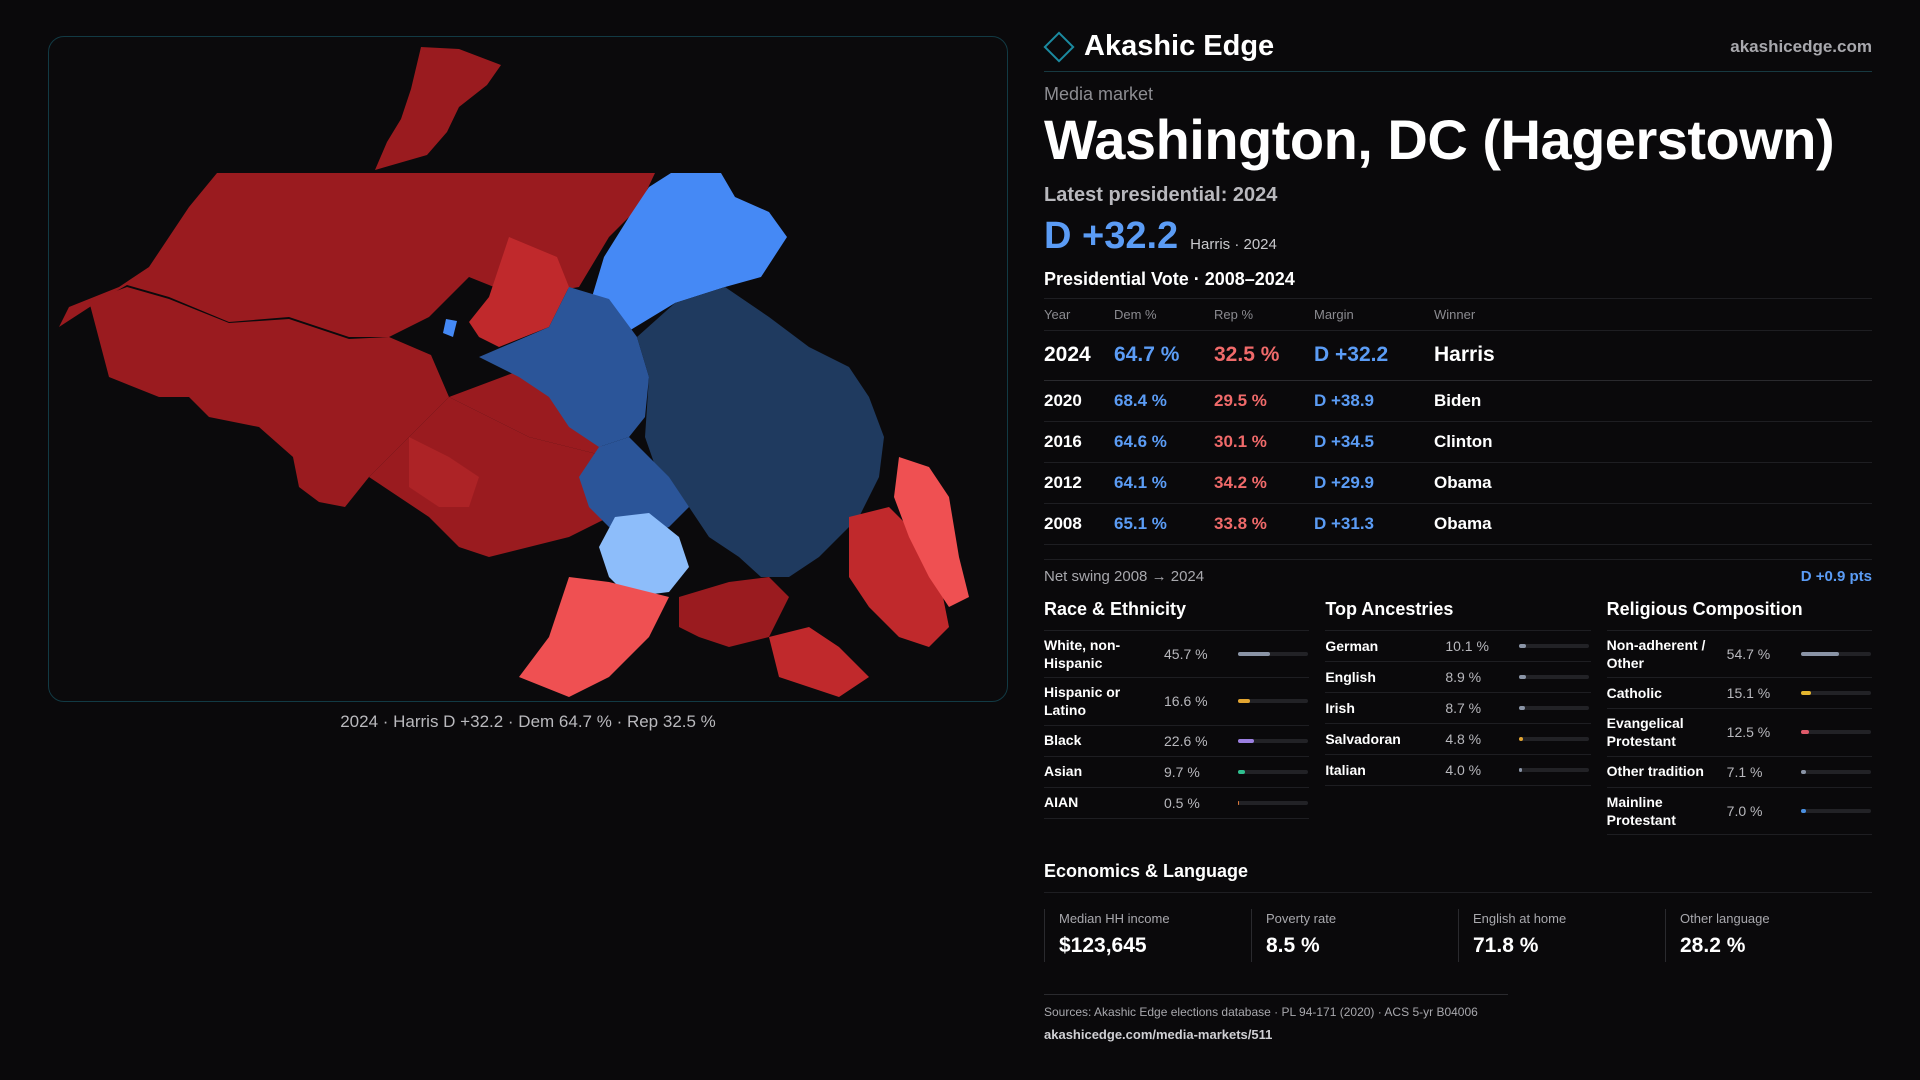  Describe the element at coordinates (1079, 355) in the screenshot. I see `cell-year: 2024` at that location.